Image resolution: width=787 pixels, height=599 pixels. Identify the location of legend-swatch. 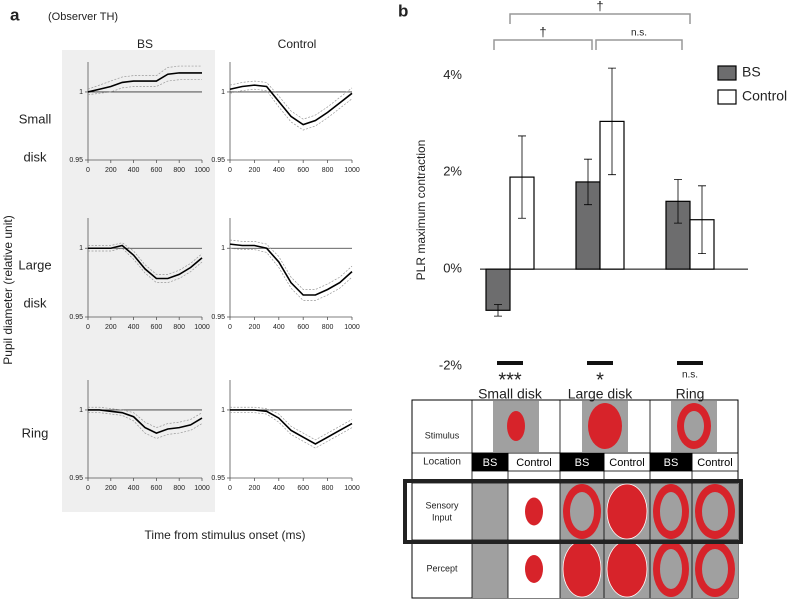
(727, 97).